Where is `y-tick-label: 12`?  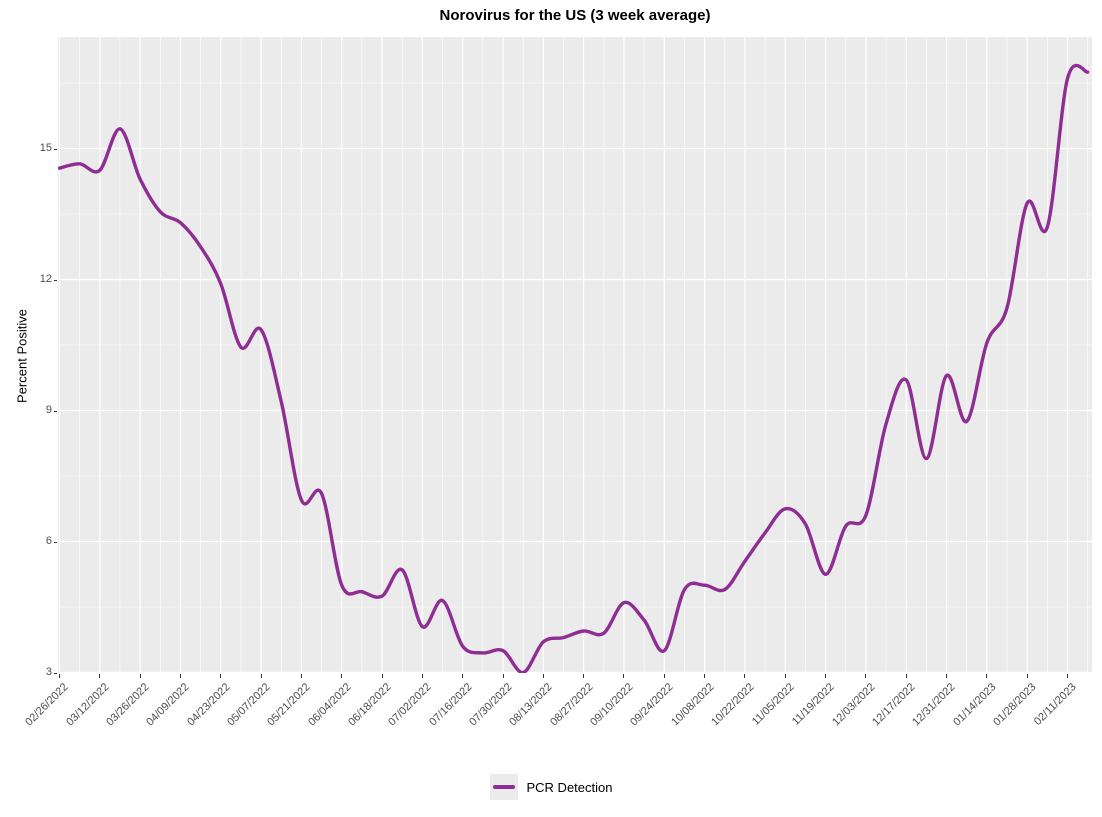
y-tick-label: 12 is located at coordinates (45, 278).